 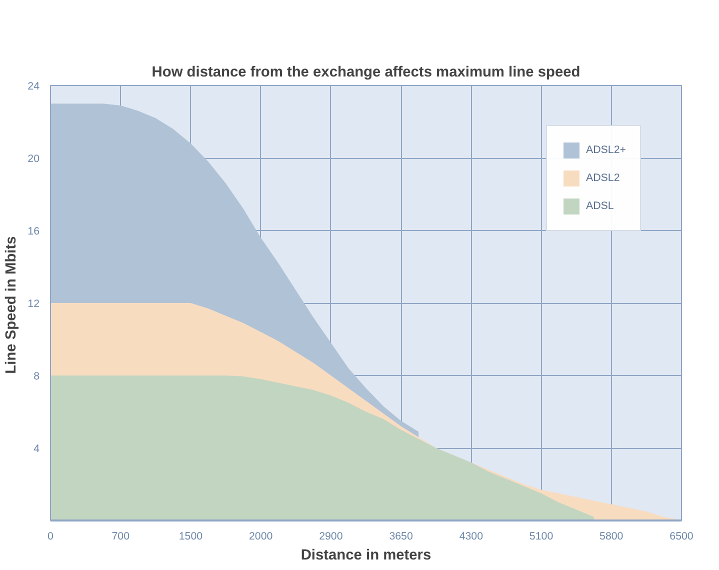 I want to click on y-axis-title: Line Speed in Mbits, so click(x=12, y=305).